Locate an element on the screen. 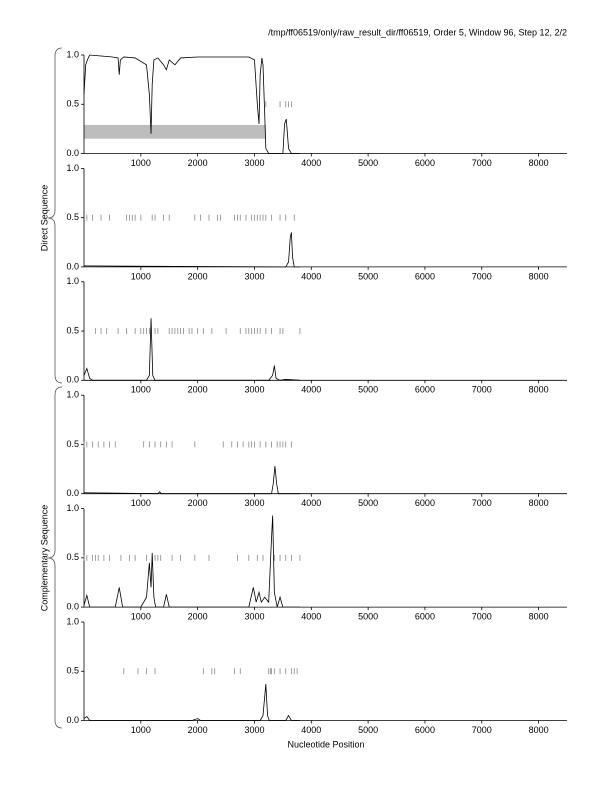  group-label: Complementary Sequence is located at coordinates (44, 558).